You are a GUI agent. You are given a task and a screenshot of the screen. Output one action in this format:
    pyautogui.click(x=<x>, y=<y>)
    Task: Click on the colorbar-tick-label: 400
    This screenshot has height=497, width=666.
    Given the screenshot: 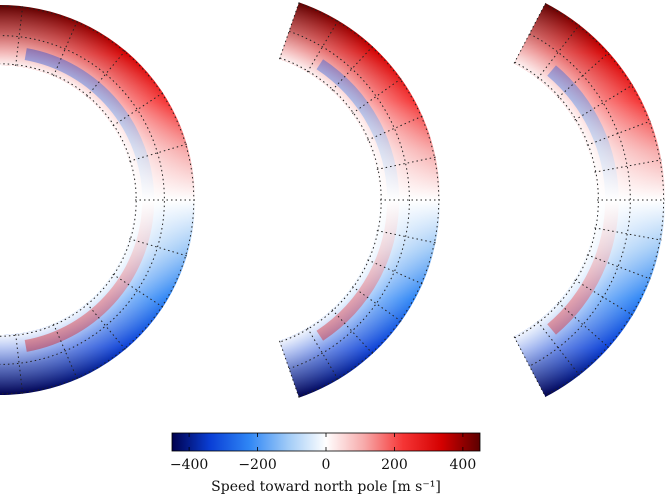 What is the action you would take?
    pyautogui.click(x=463, y=465)
    